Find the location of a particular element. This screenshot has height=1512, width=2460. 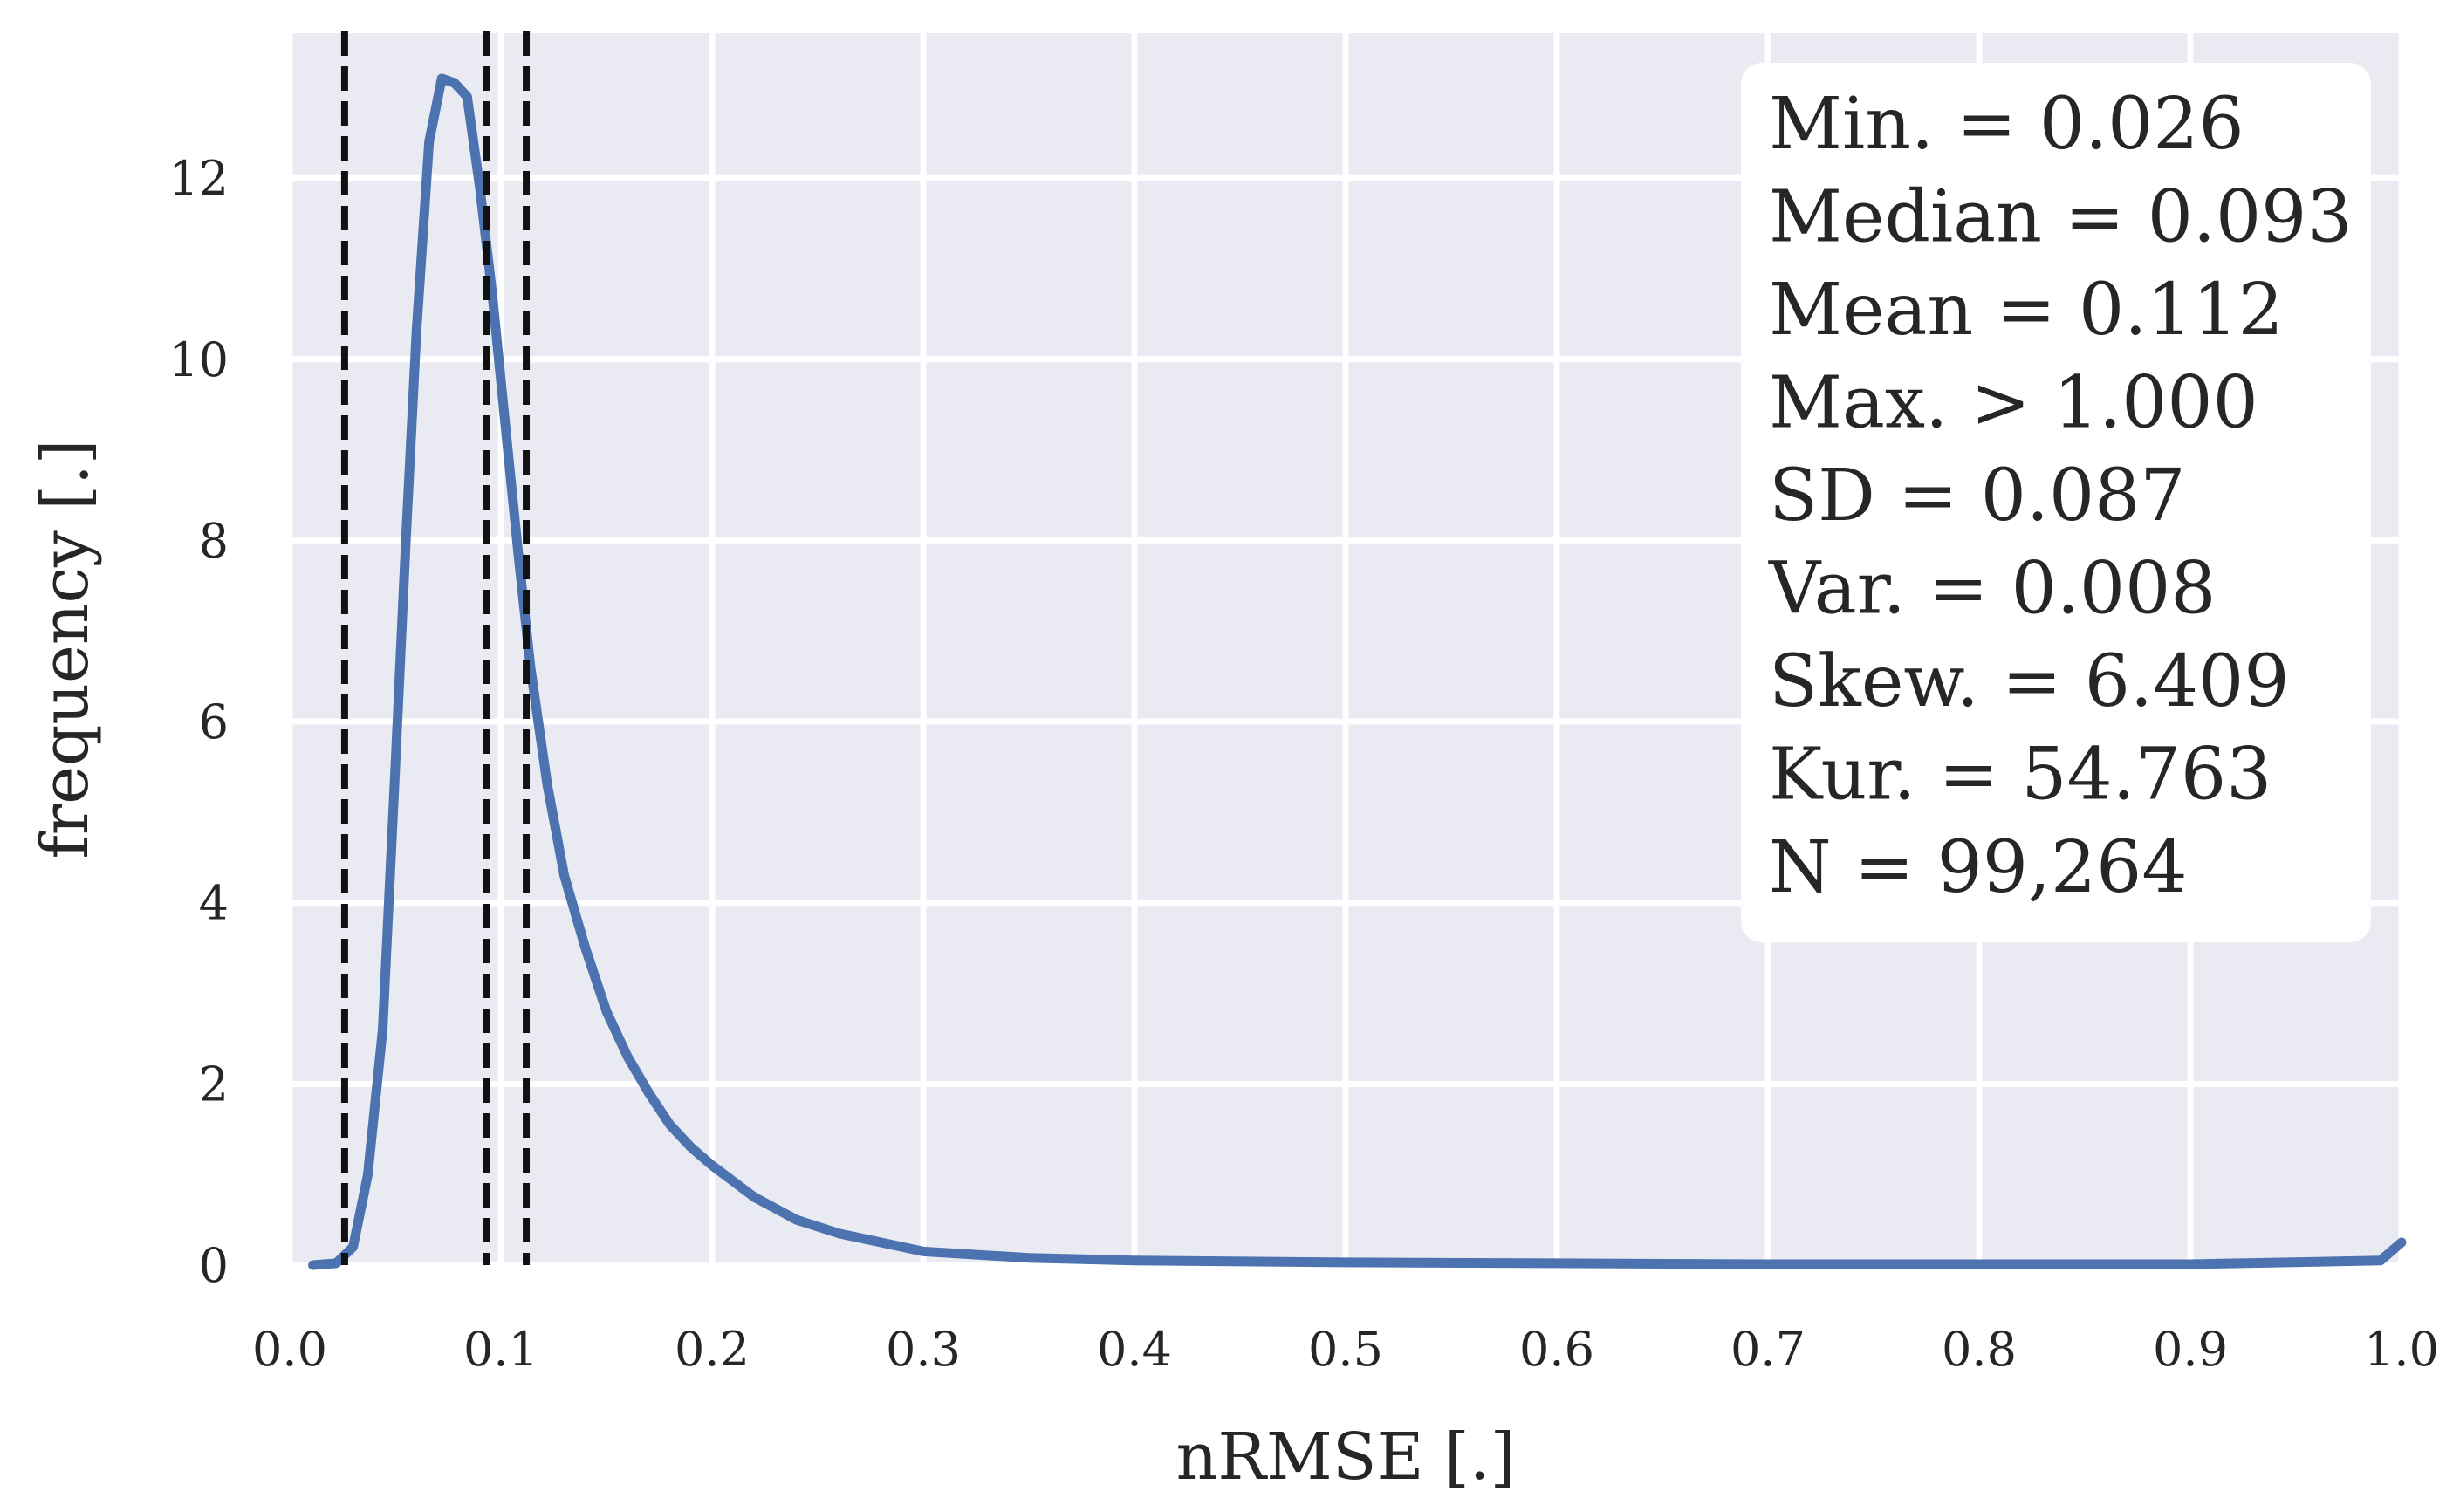

x-tick-label: 0.7 is located at coordinates (1768, 1349).